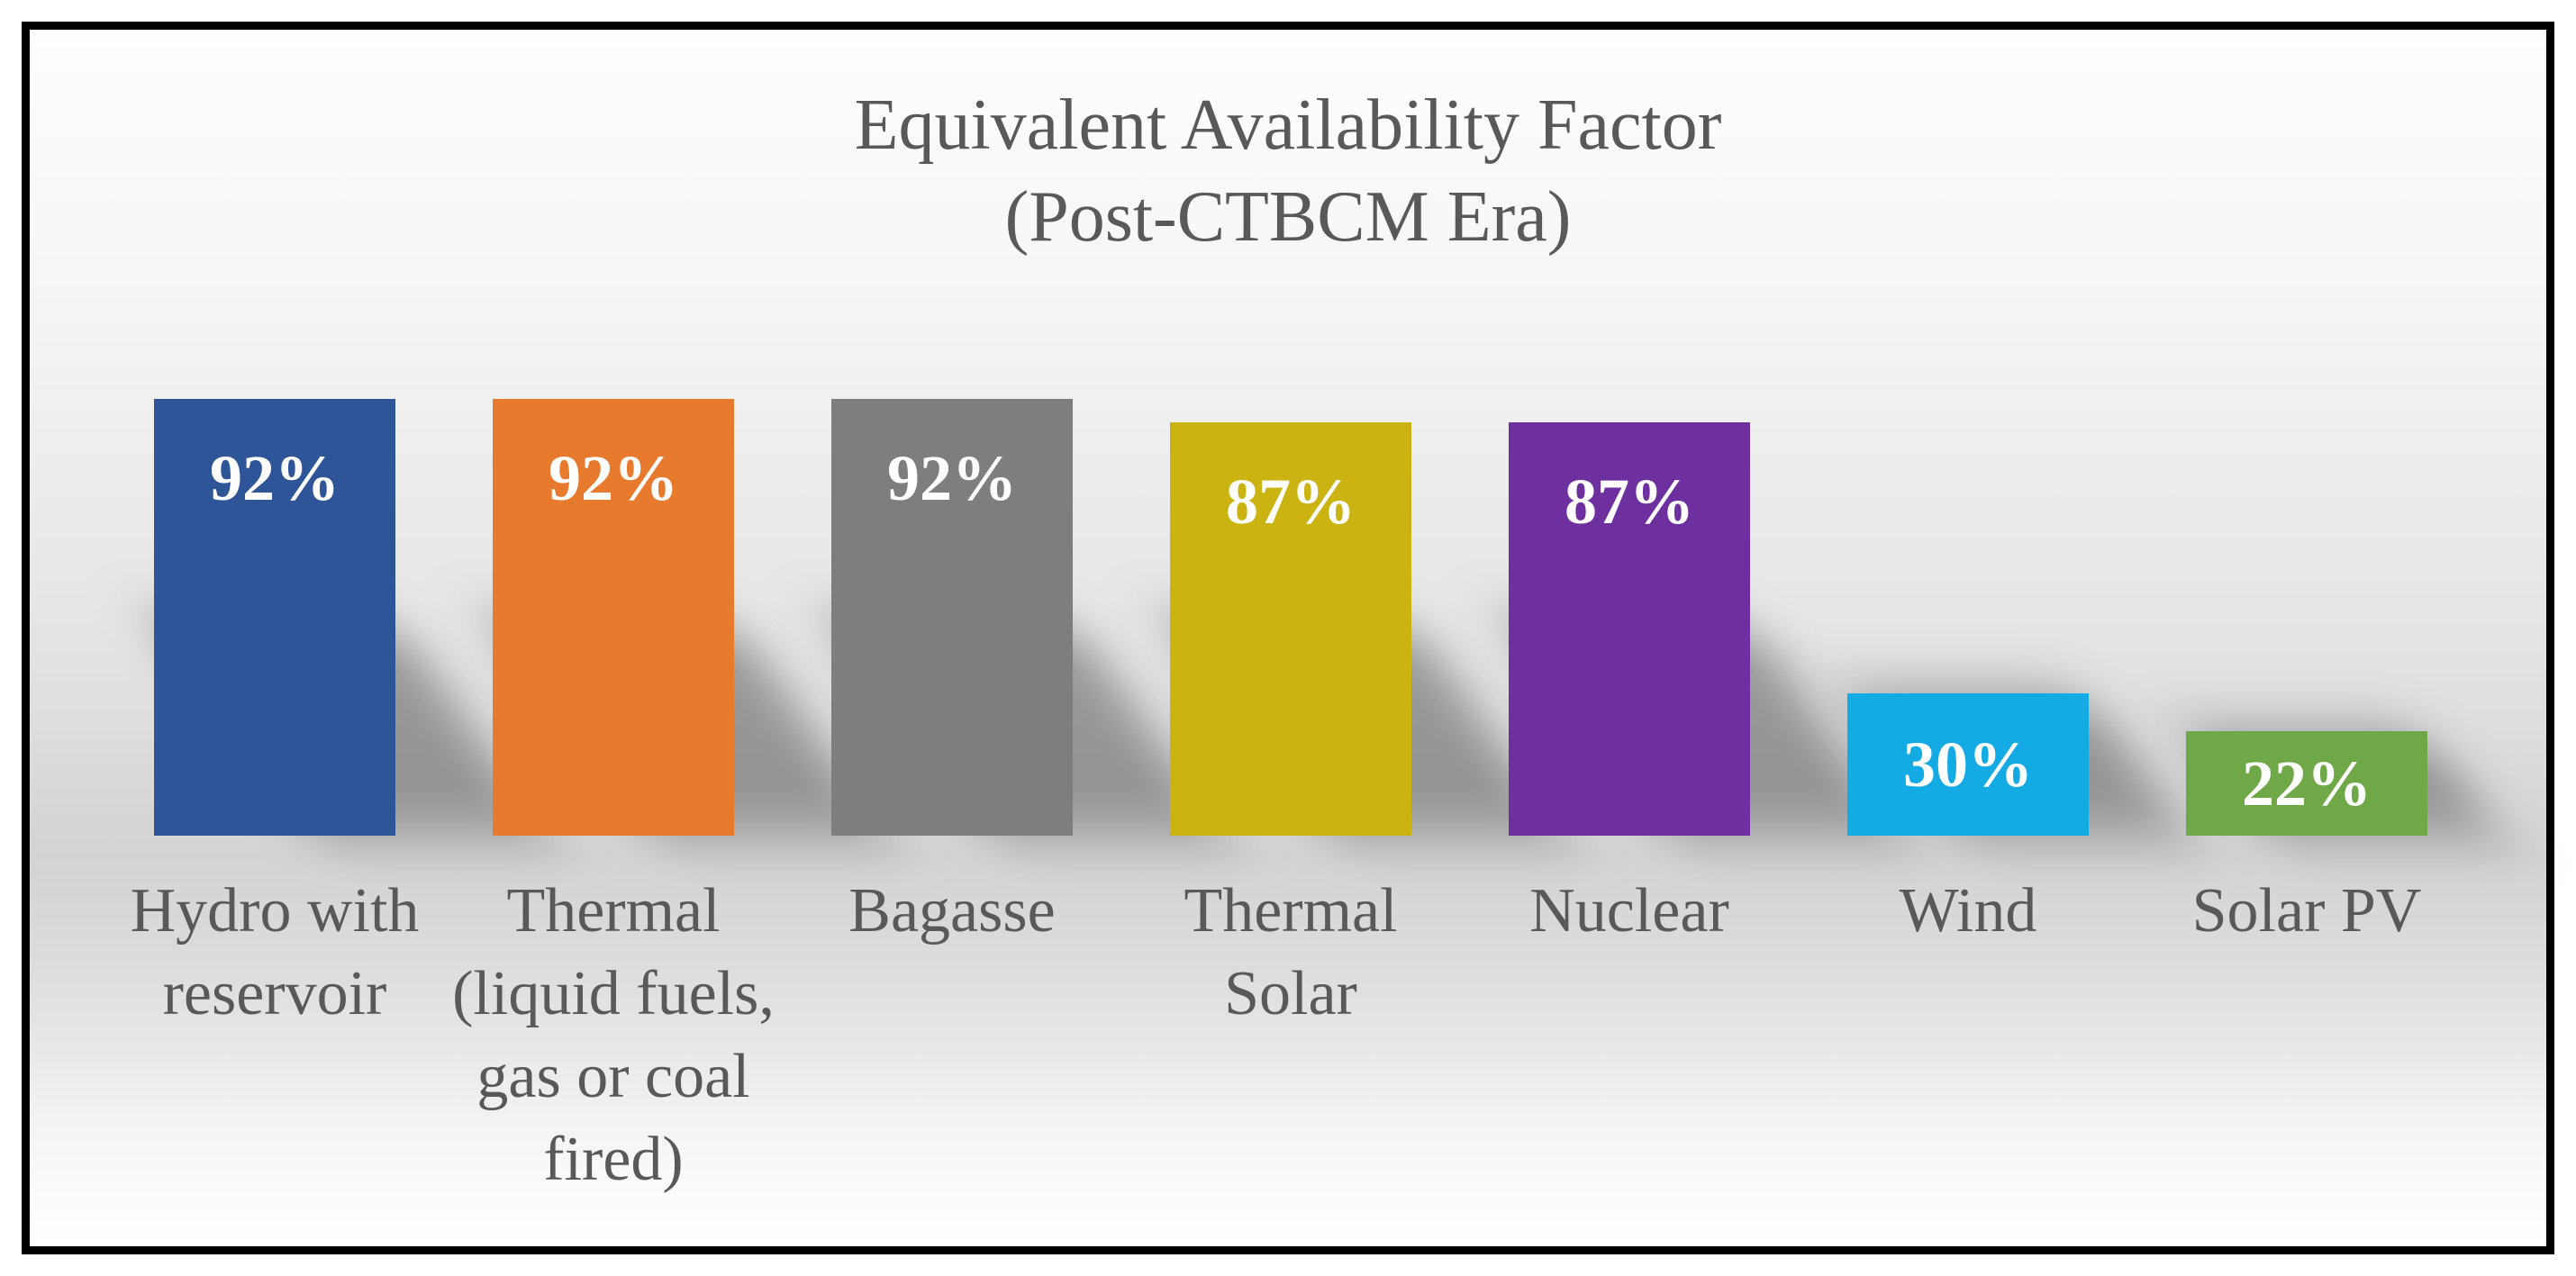 This screenshot has height=1276, width=2576. I want to click on category-label-line: Nuclear, so click(1629, 911).